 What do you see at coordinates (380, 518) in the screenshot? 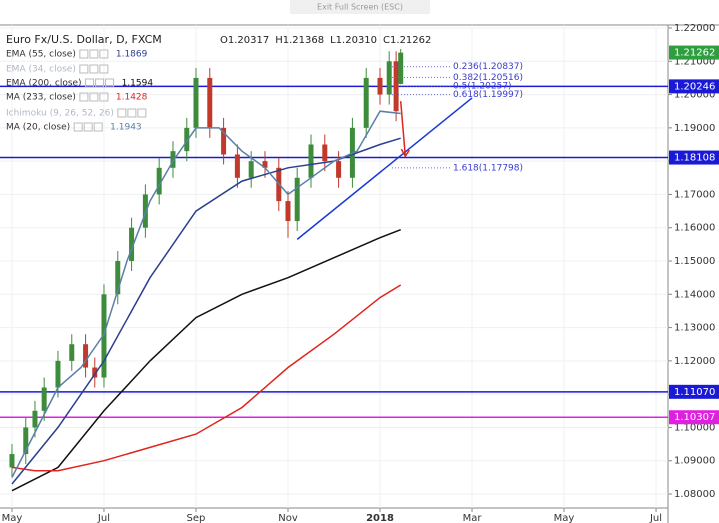
I see `x-tick-label: 2018` at bounding box center [380, 518].